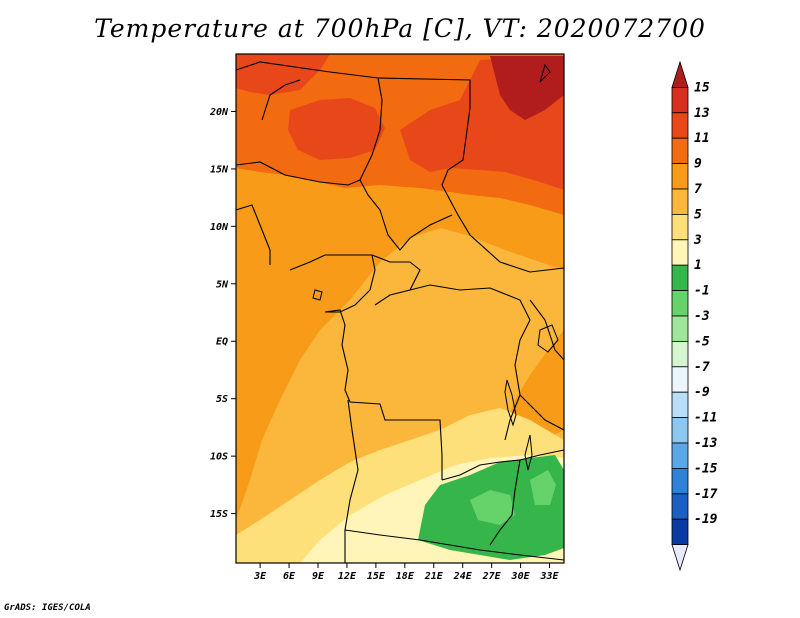 This screenshot has width=800, height=618. Describe the element at coordinates (219, 457) in the screenshot. I see `lat-label: 10S` at that location.